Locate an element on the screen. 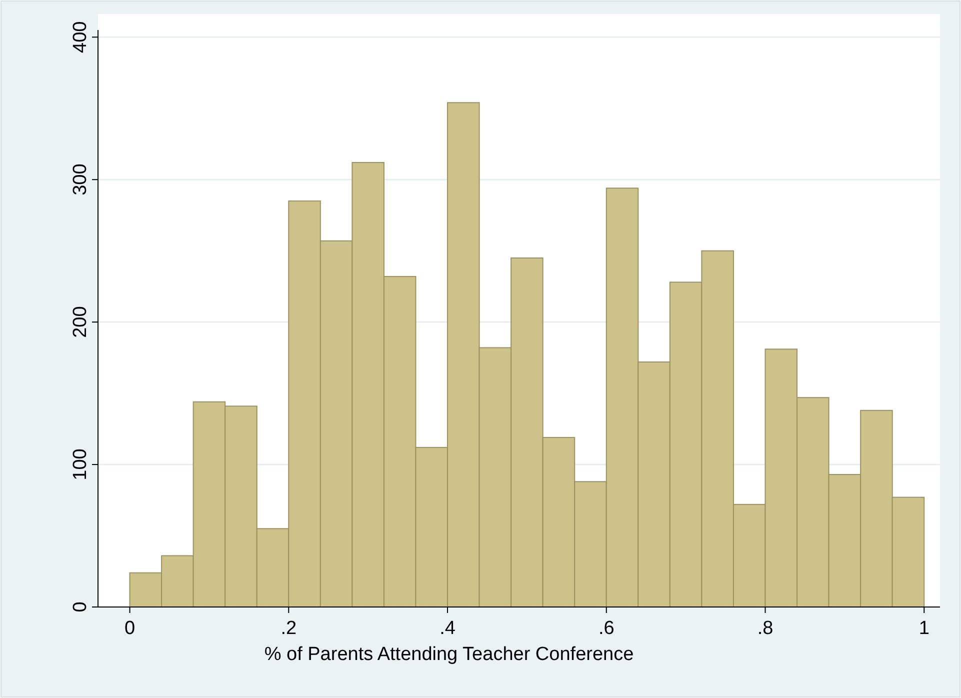 Image resolution: width=961 pixels, height=698 pixels. x-tick-label: .8 is located at coordinates (765, 628).